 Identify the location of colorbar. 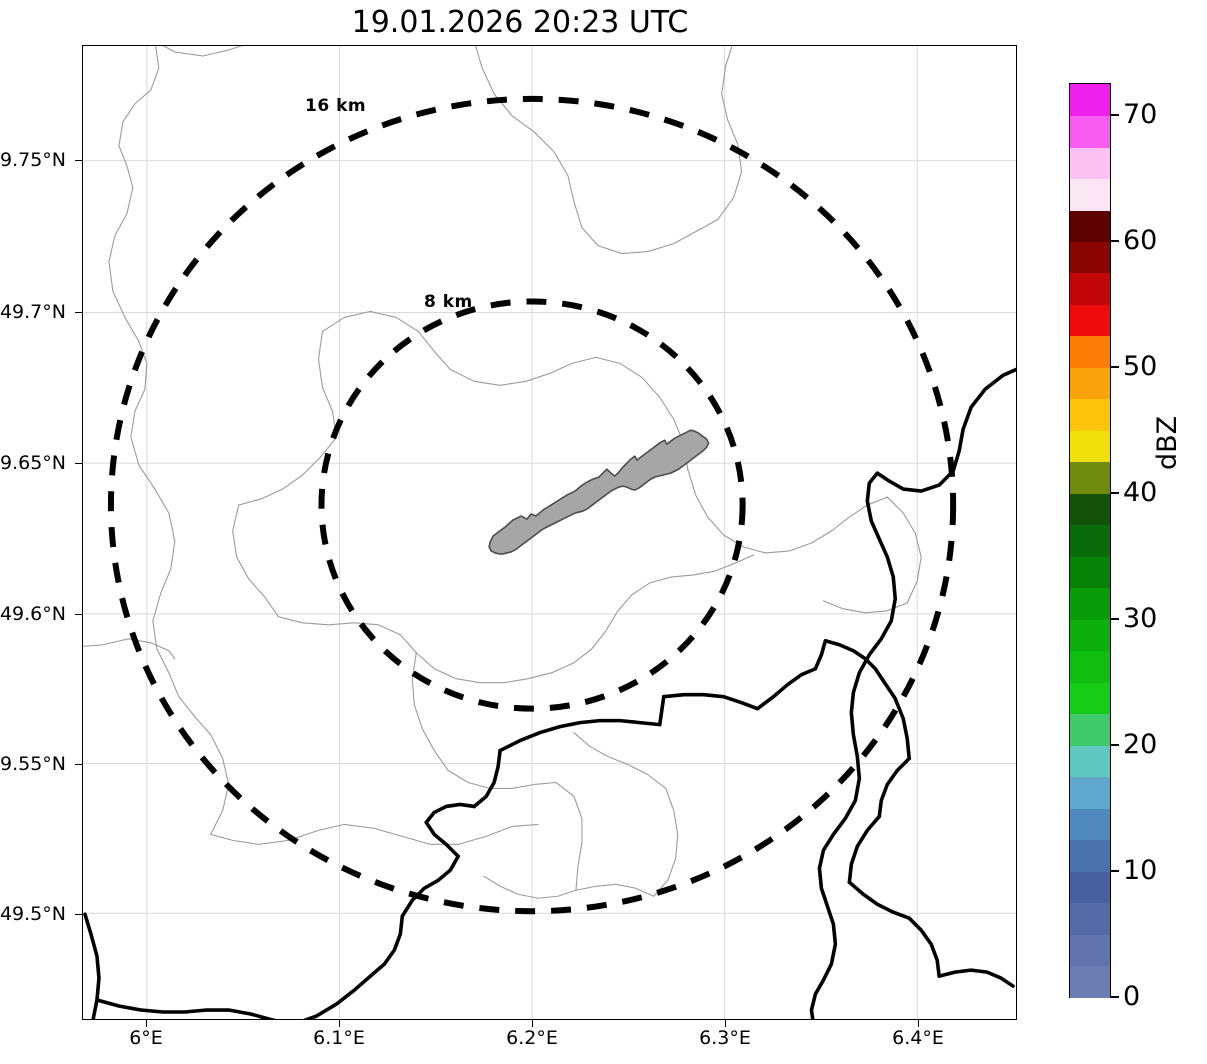
(1090, 540).